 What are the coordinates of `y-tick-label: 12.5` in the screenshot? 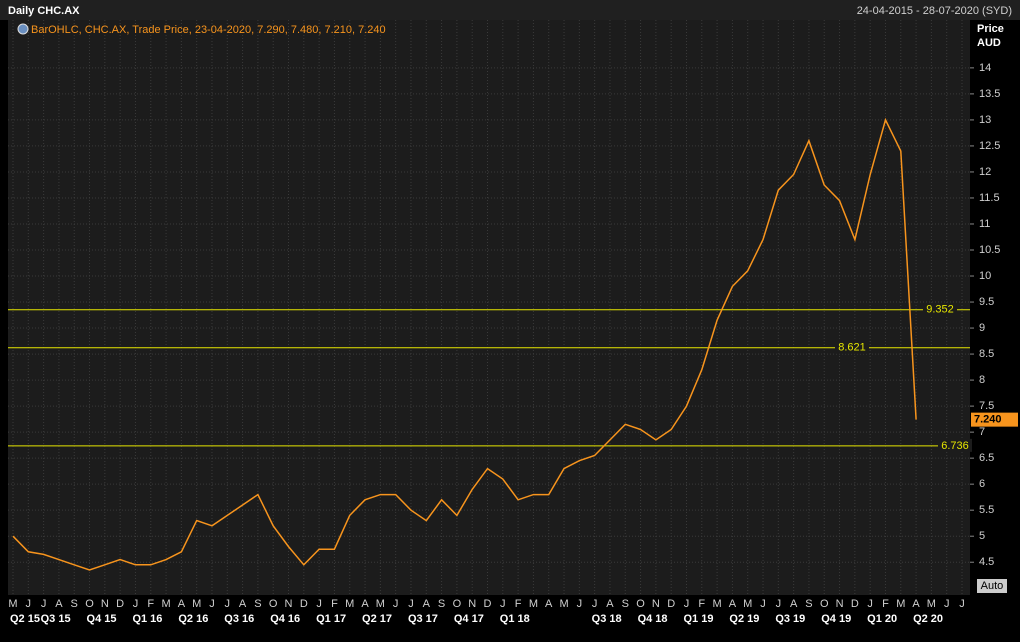 It's located at (989, 146).